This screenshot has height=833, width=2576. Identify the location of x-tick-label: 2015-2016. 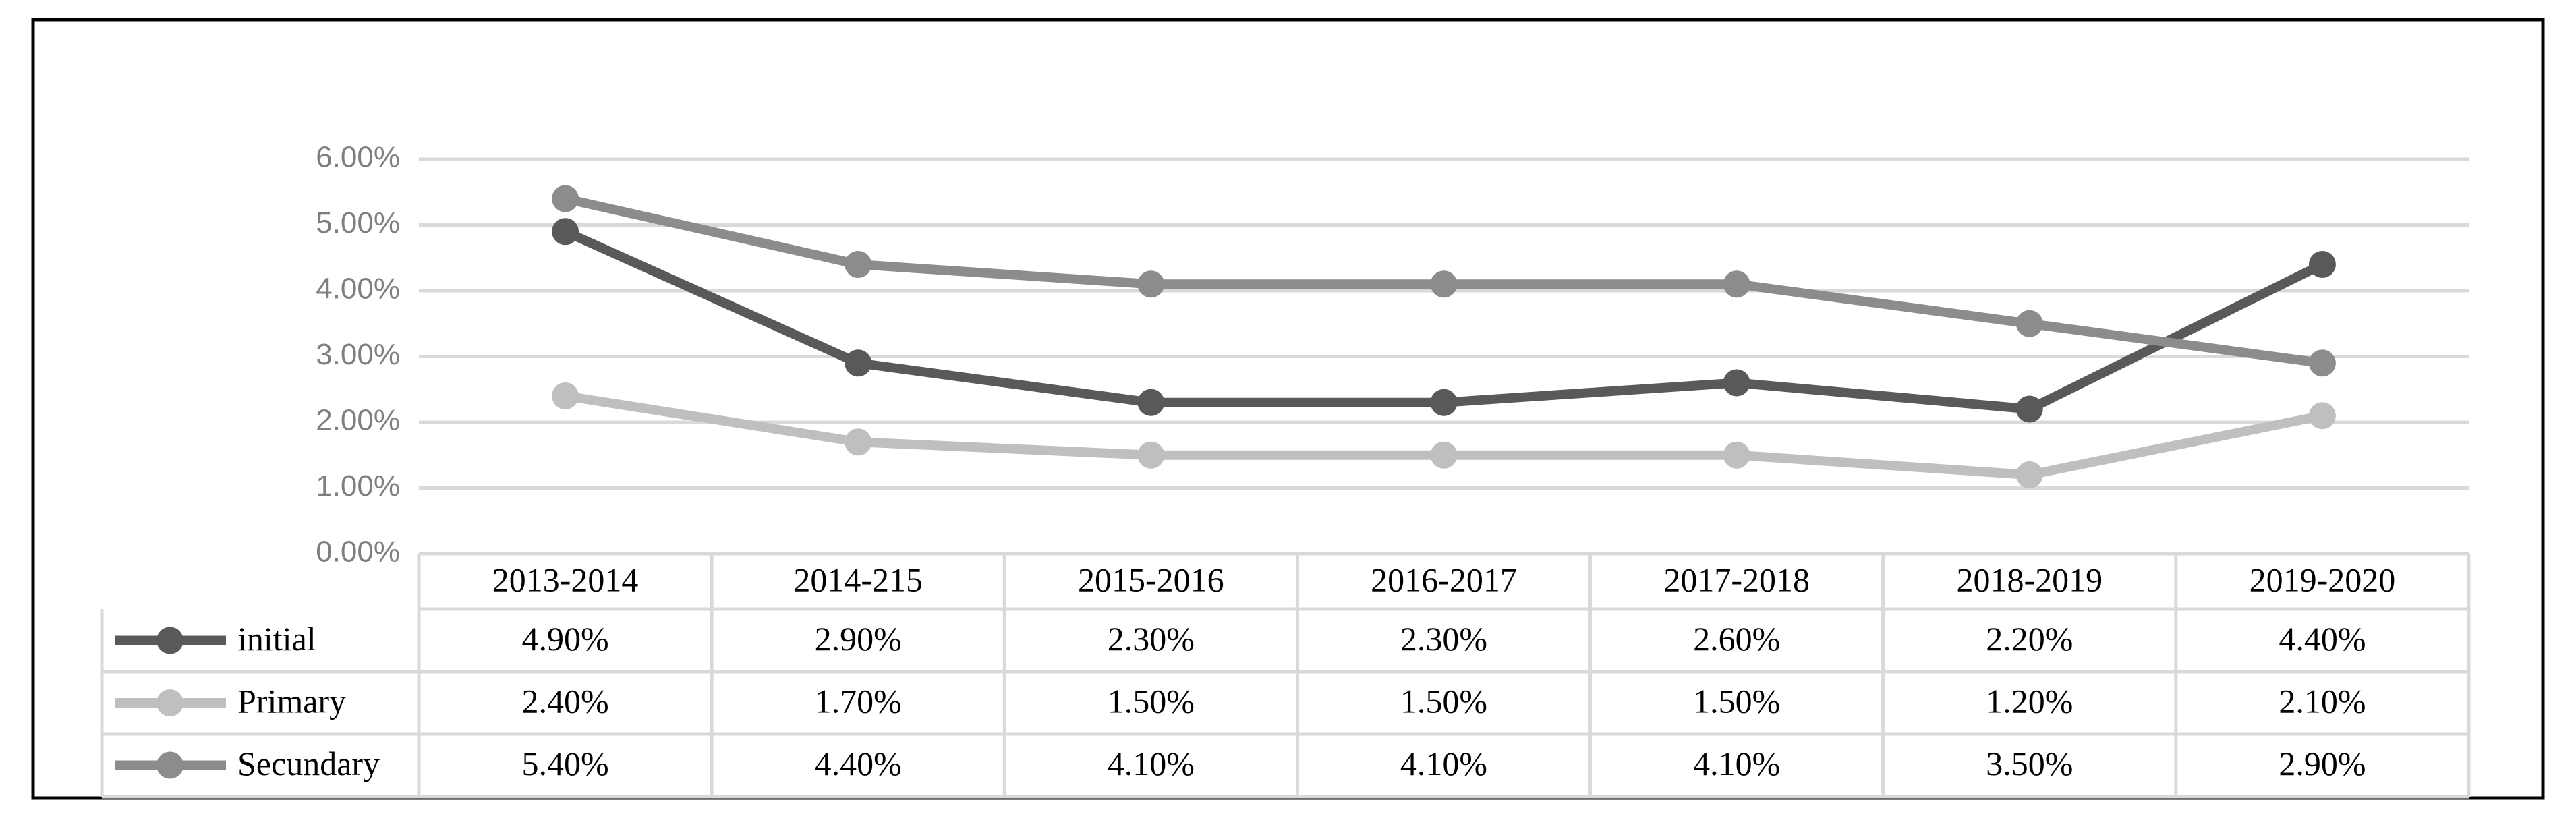
(1151, 579).